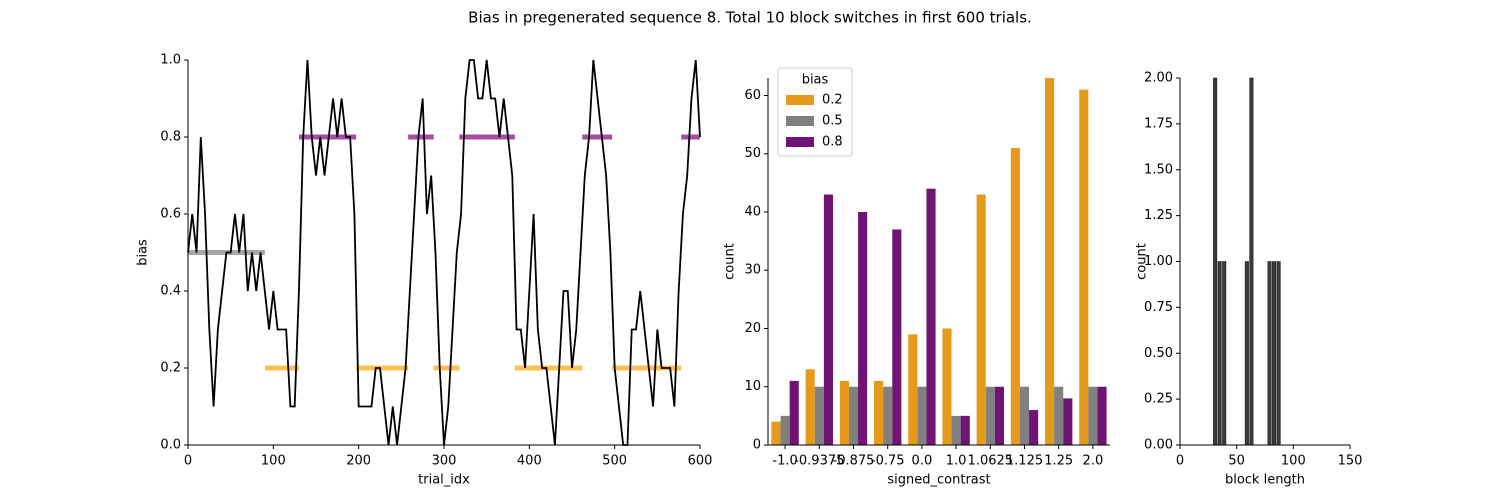 Image resolution: width=1500 pixels, height=500 pixels. Describe the element at coordinates (170, 368) in the screenshot. I see `y-tick-label: 0.2` at that location.